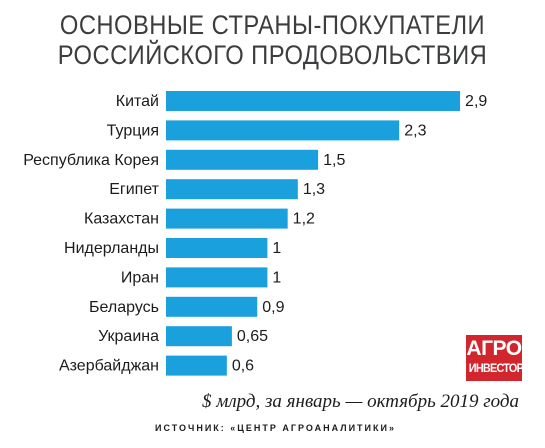 The width and height of the screenshot is (545, 448). I want to click on value-label: 0,6, so click(243, 366).